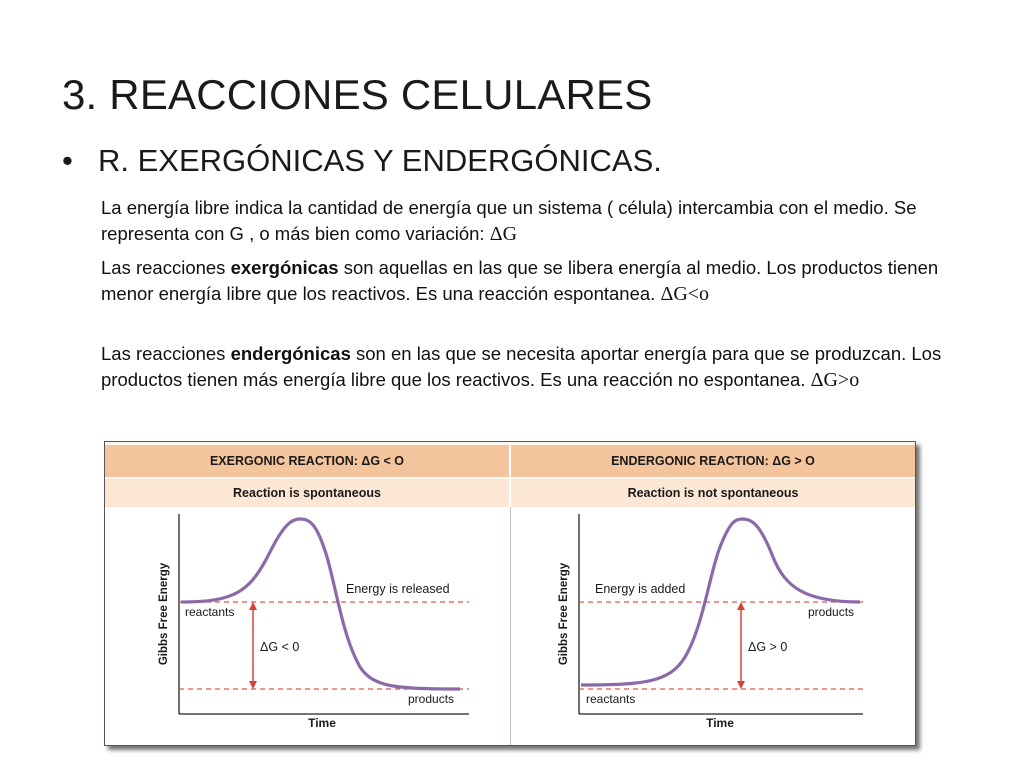 The width and height of the screenshot is (1024, 768). I want to click on exergonic-subheader: Reaction is spontaneous, so click(307, 493).